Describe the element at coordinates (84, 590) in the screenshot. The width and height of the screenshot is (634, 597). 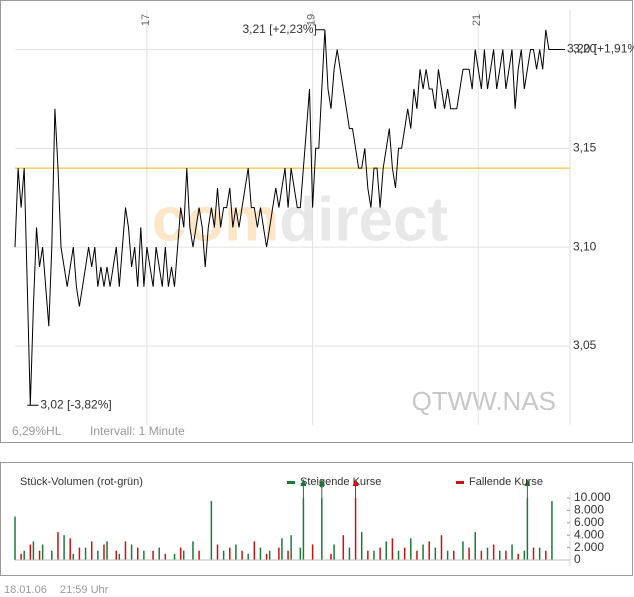
I see `footer-time: 21:59 Uhr` at that location.